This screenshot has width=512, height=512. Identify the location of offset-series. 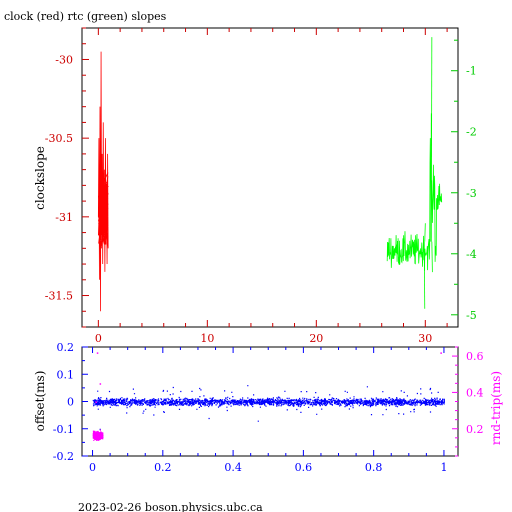
(268, 407).